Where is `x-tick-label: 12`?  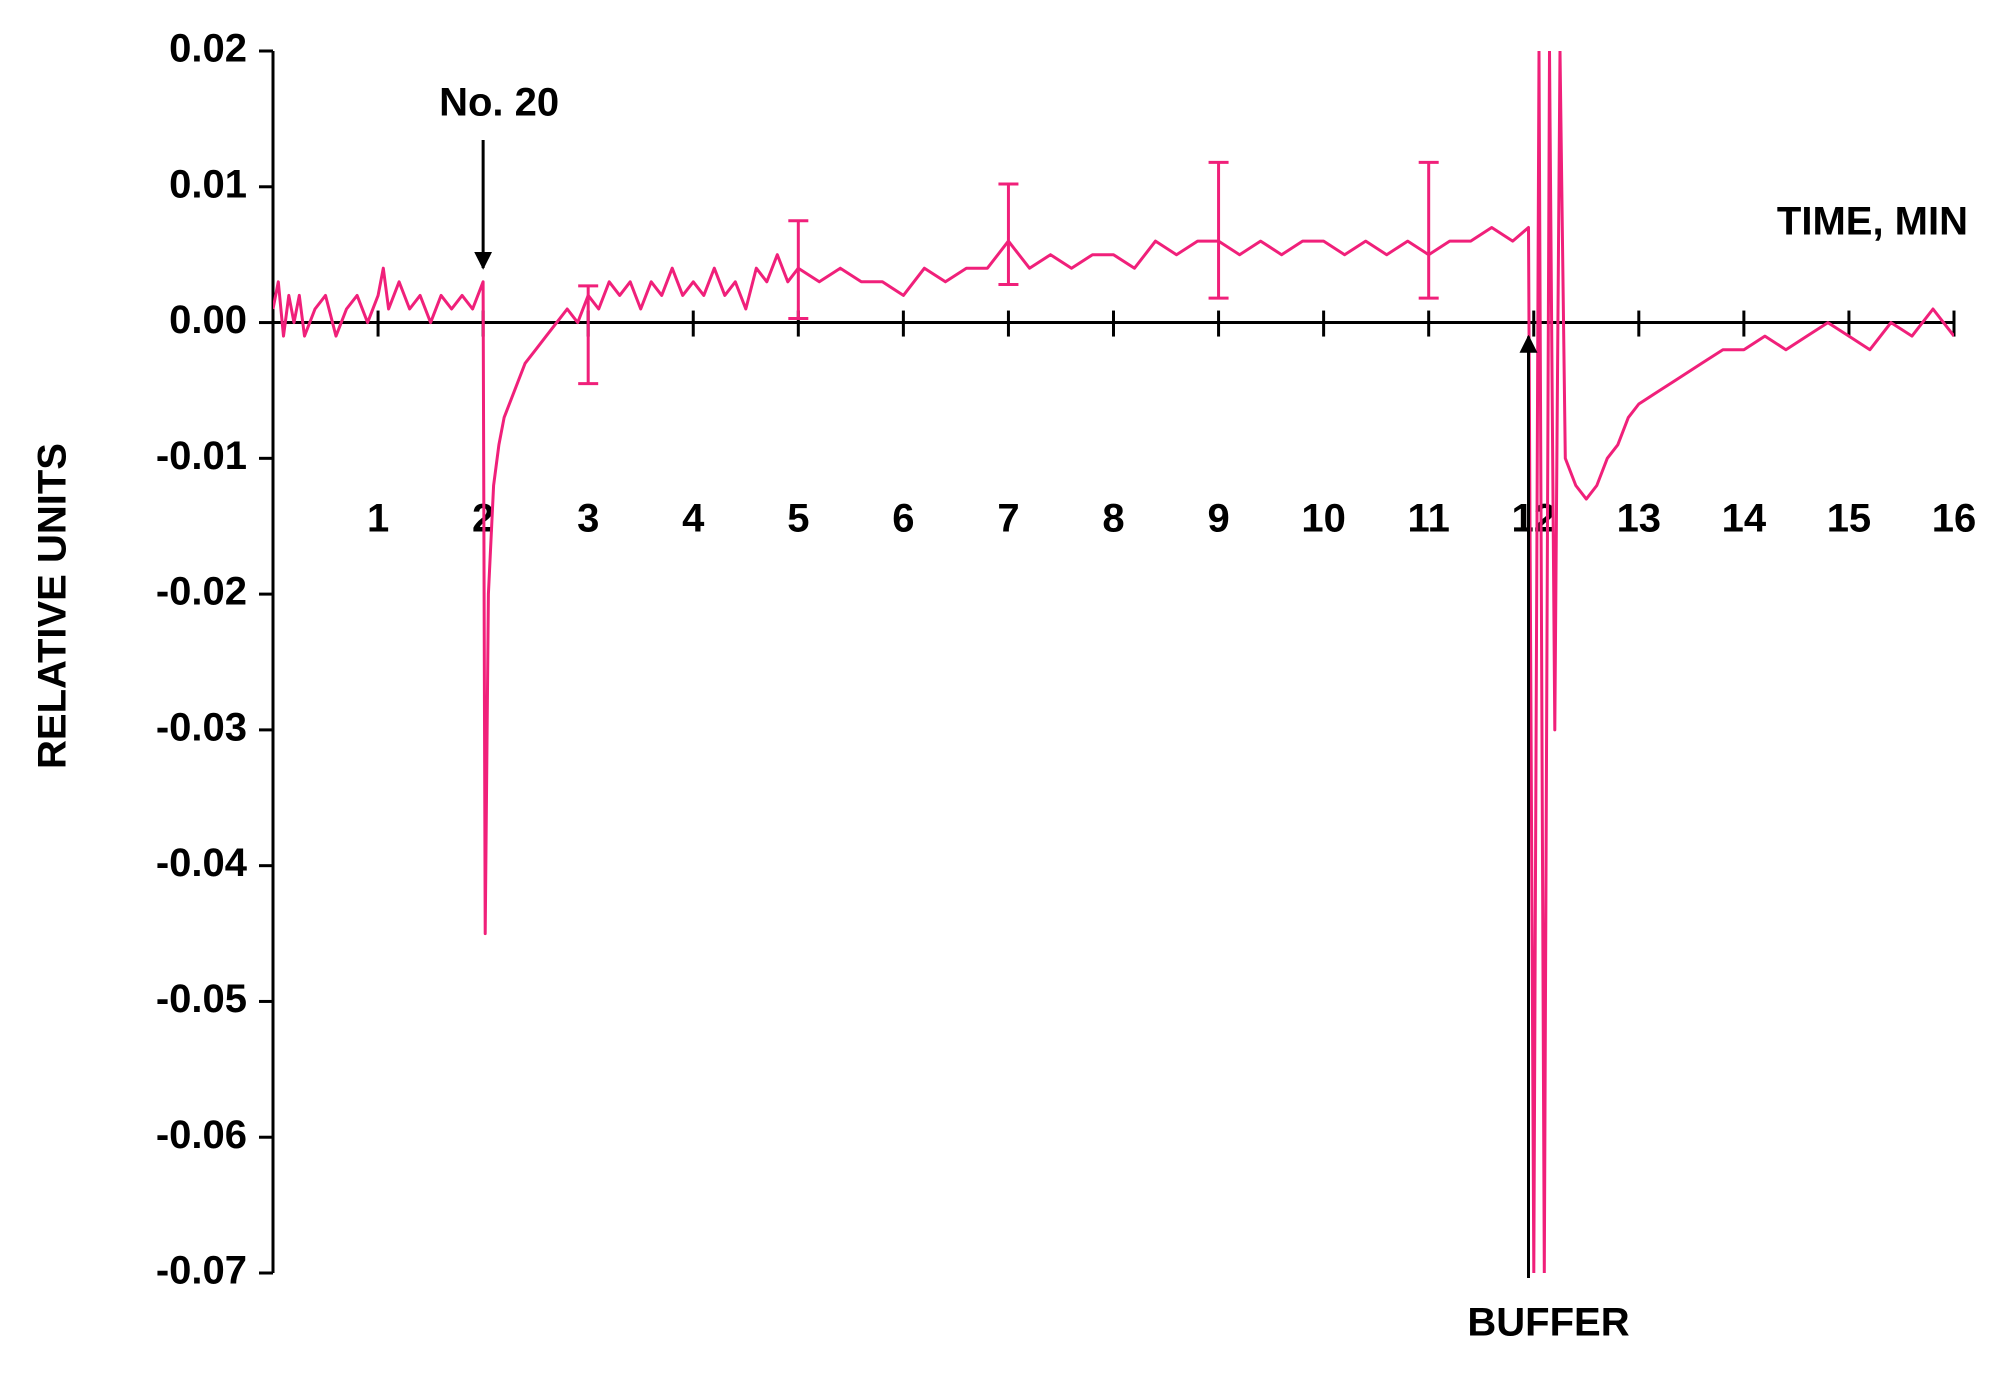 x-tick-label: 12 is located at coordinates (1534, 518).